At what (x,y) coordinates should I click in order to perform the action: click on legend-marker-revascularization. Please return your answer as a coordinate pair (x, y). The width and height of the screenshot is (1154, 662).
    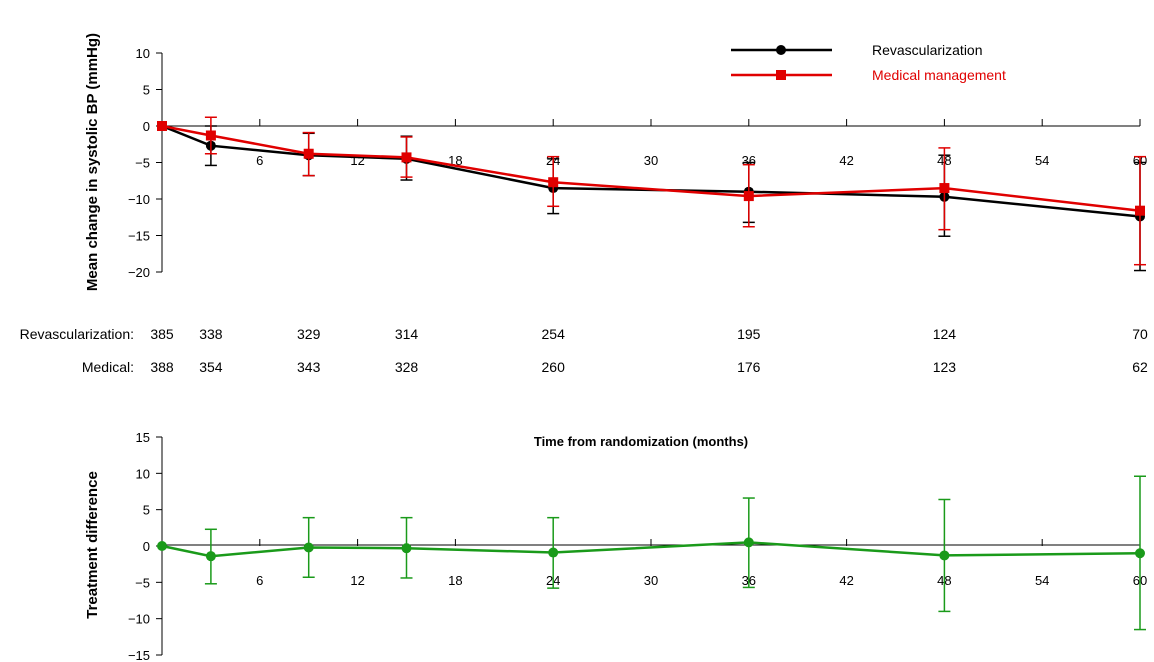
    Looking at the image, I should click on (781, 50).